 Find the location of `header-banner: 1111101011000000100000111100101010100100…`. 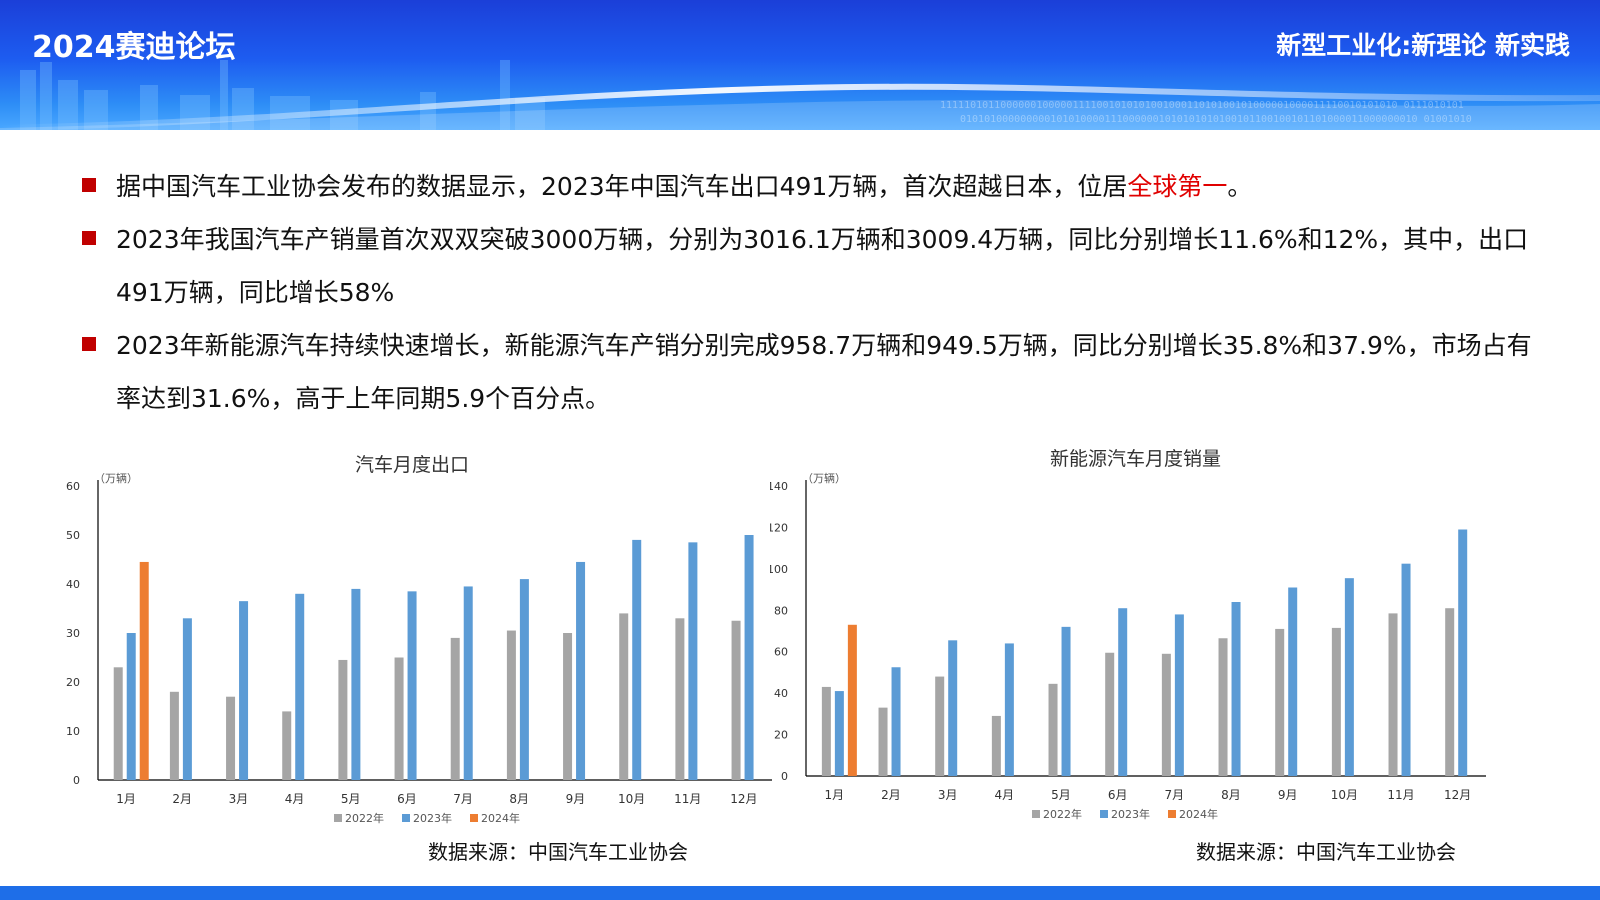

header-banner: 1111101011000000100000111100101010100100… is located at coordinates (800, 65).